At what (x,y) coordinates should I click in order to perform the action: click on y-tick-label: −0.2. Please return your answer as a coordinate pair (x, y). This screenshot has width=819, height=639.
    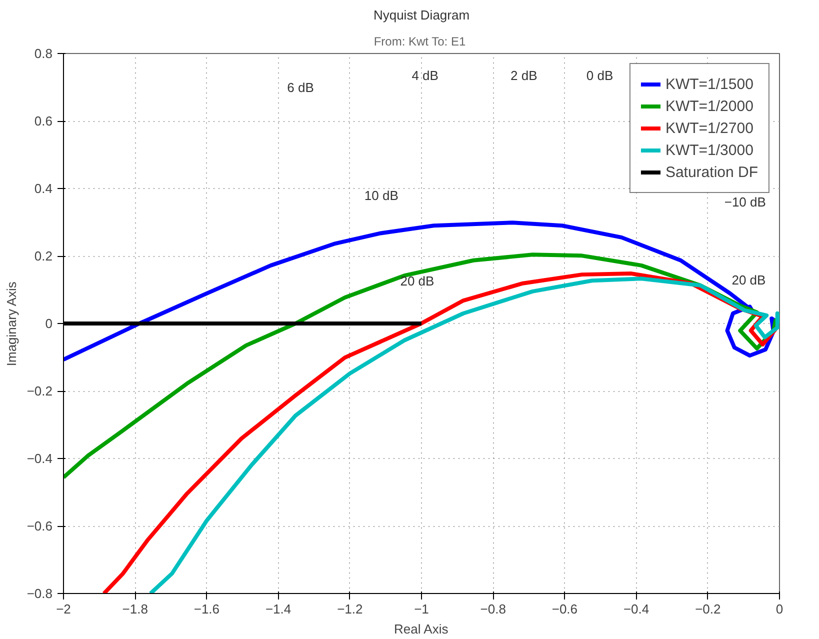
    Looking at the image, I should click on (39, 391).